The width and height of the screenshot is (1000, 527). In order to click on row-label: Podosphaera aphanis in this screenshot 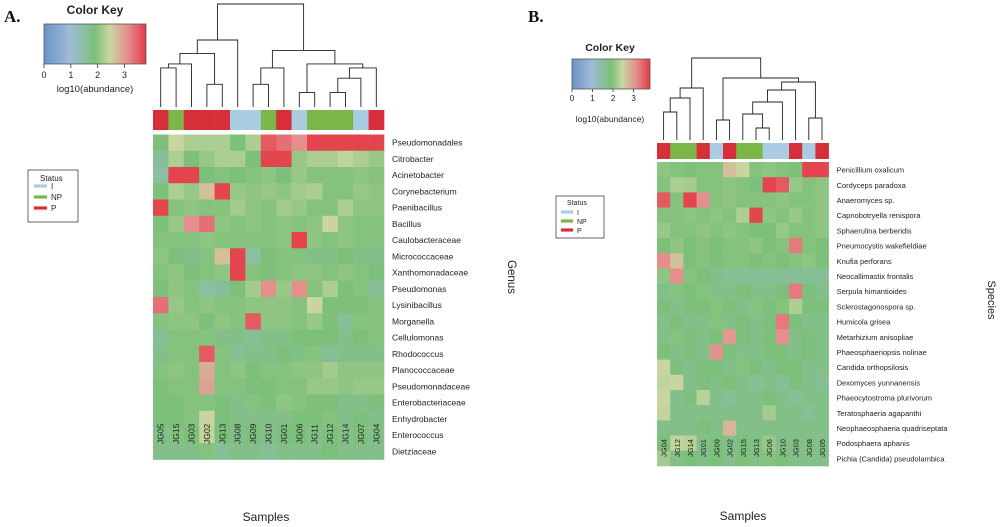, I will do `click(873, 443)`.